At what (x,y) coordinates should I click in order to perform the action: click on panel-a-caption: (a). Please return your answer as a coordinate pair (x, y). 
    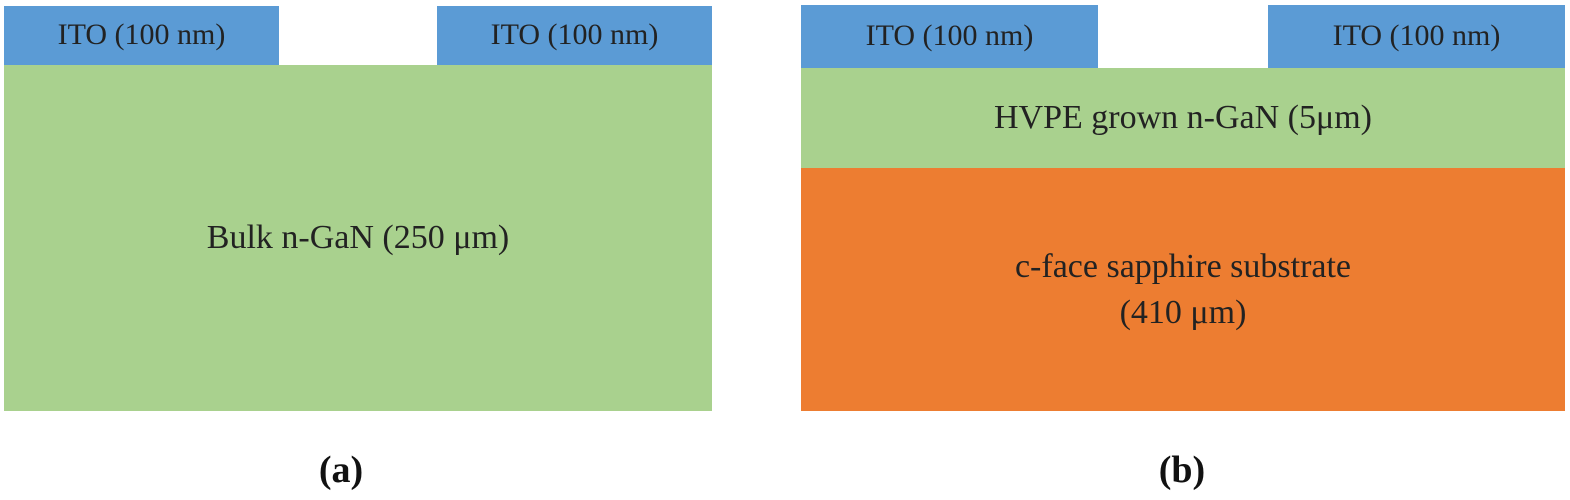
    Looking at the image, I should click on (341, 470).